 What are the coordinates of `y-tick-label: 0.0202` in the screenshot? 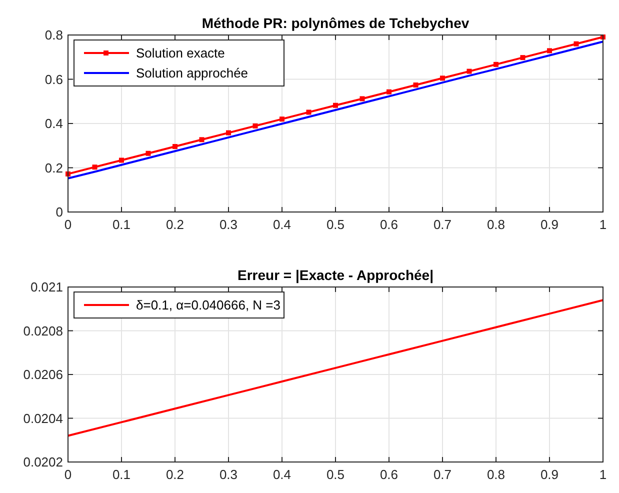 It's located at (43, 462).